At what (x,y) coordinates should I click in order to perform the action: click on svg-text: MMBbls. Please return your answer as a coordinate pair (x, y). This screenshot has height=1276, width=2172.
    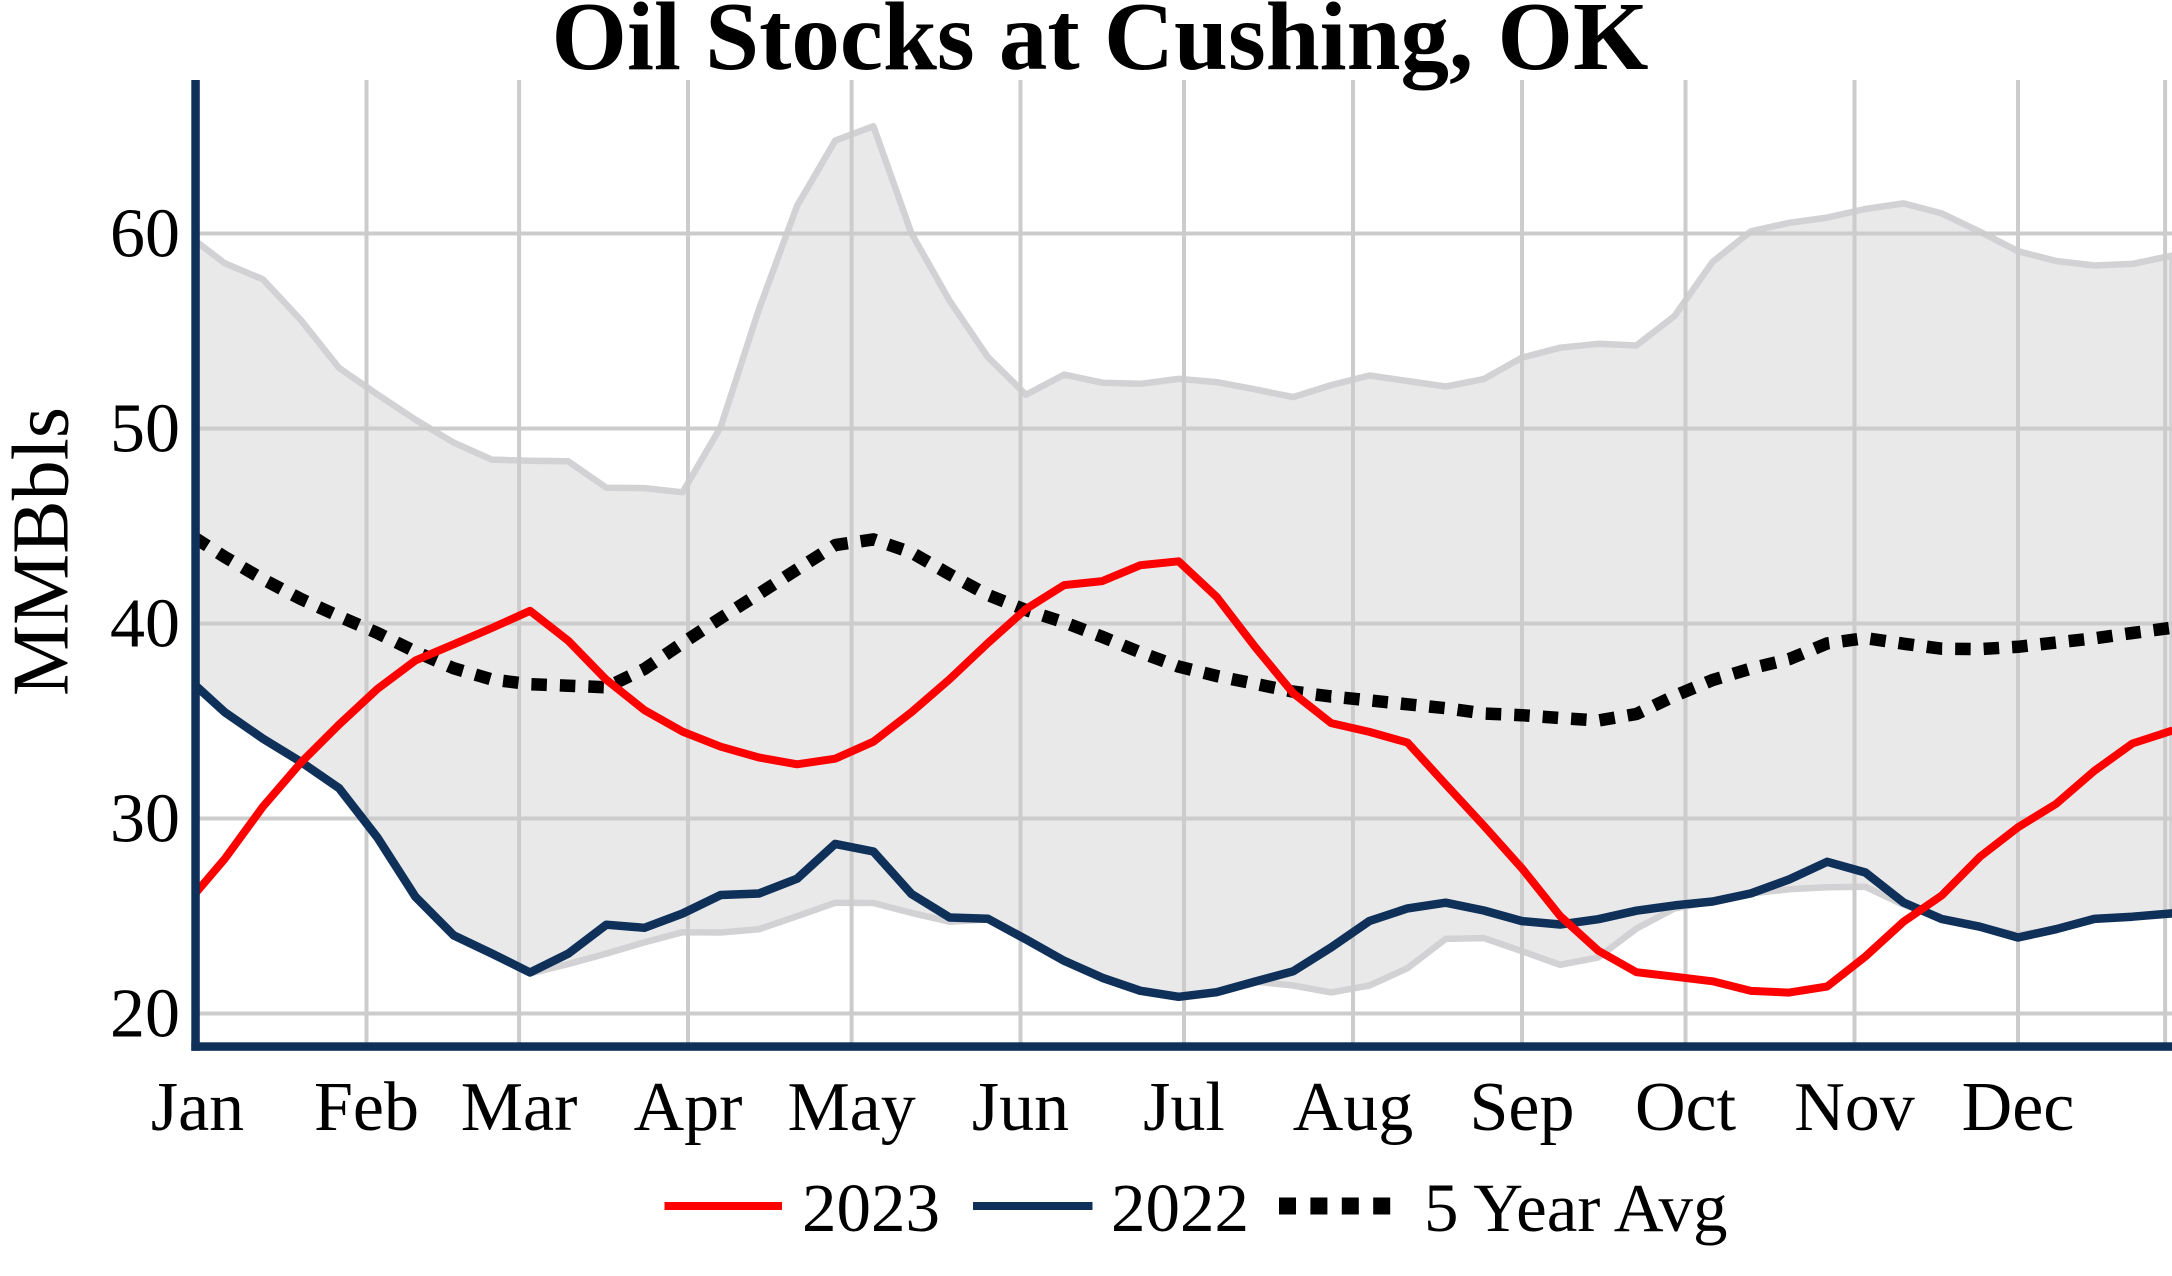
    Looking at the image, I should click on (43, 551).